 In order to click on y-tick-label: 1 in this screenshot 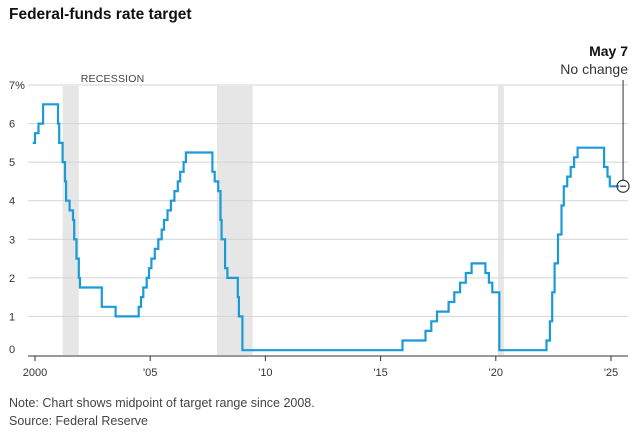, I will do `click(12, 317)`.